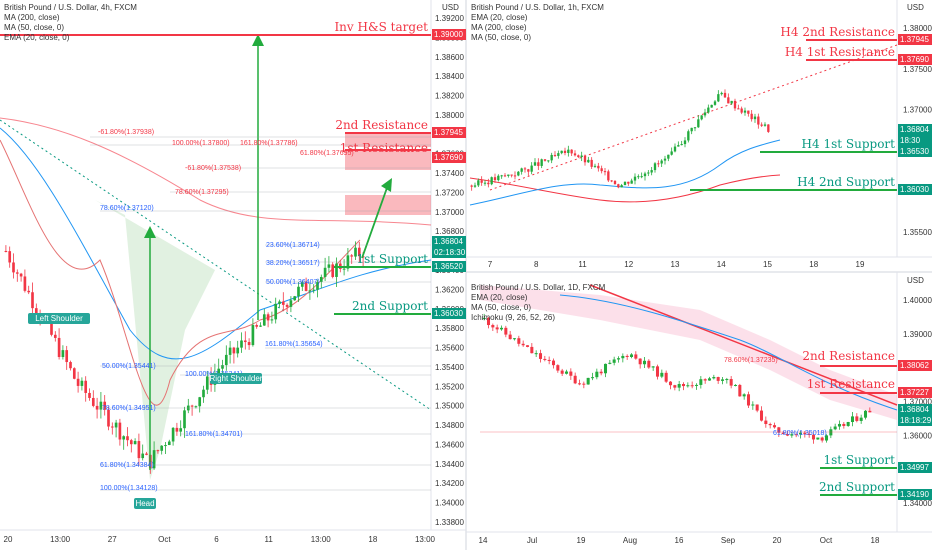  Describe the element at coordinates (620, 140) in the screenshot. I see `top-right-candles` at that location.